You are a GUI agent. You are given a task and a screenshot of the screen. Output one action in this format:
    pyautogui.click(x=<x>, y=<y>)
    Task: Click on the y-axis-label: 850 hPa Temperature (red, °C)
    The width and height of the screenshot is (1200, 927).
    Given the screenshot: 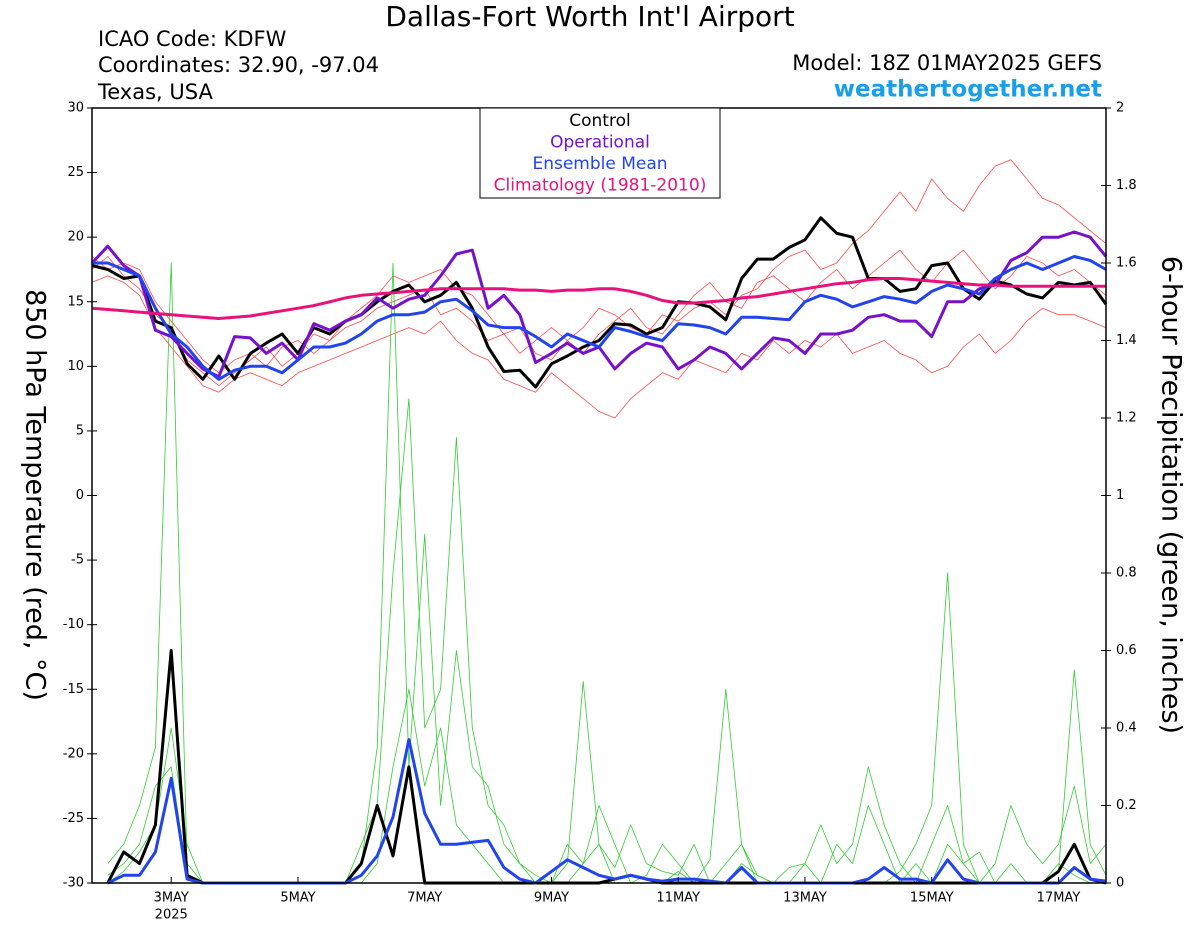 What is the action you would take?
    pyautogui.click(x=35, y=495)
    